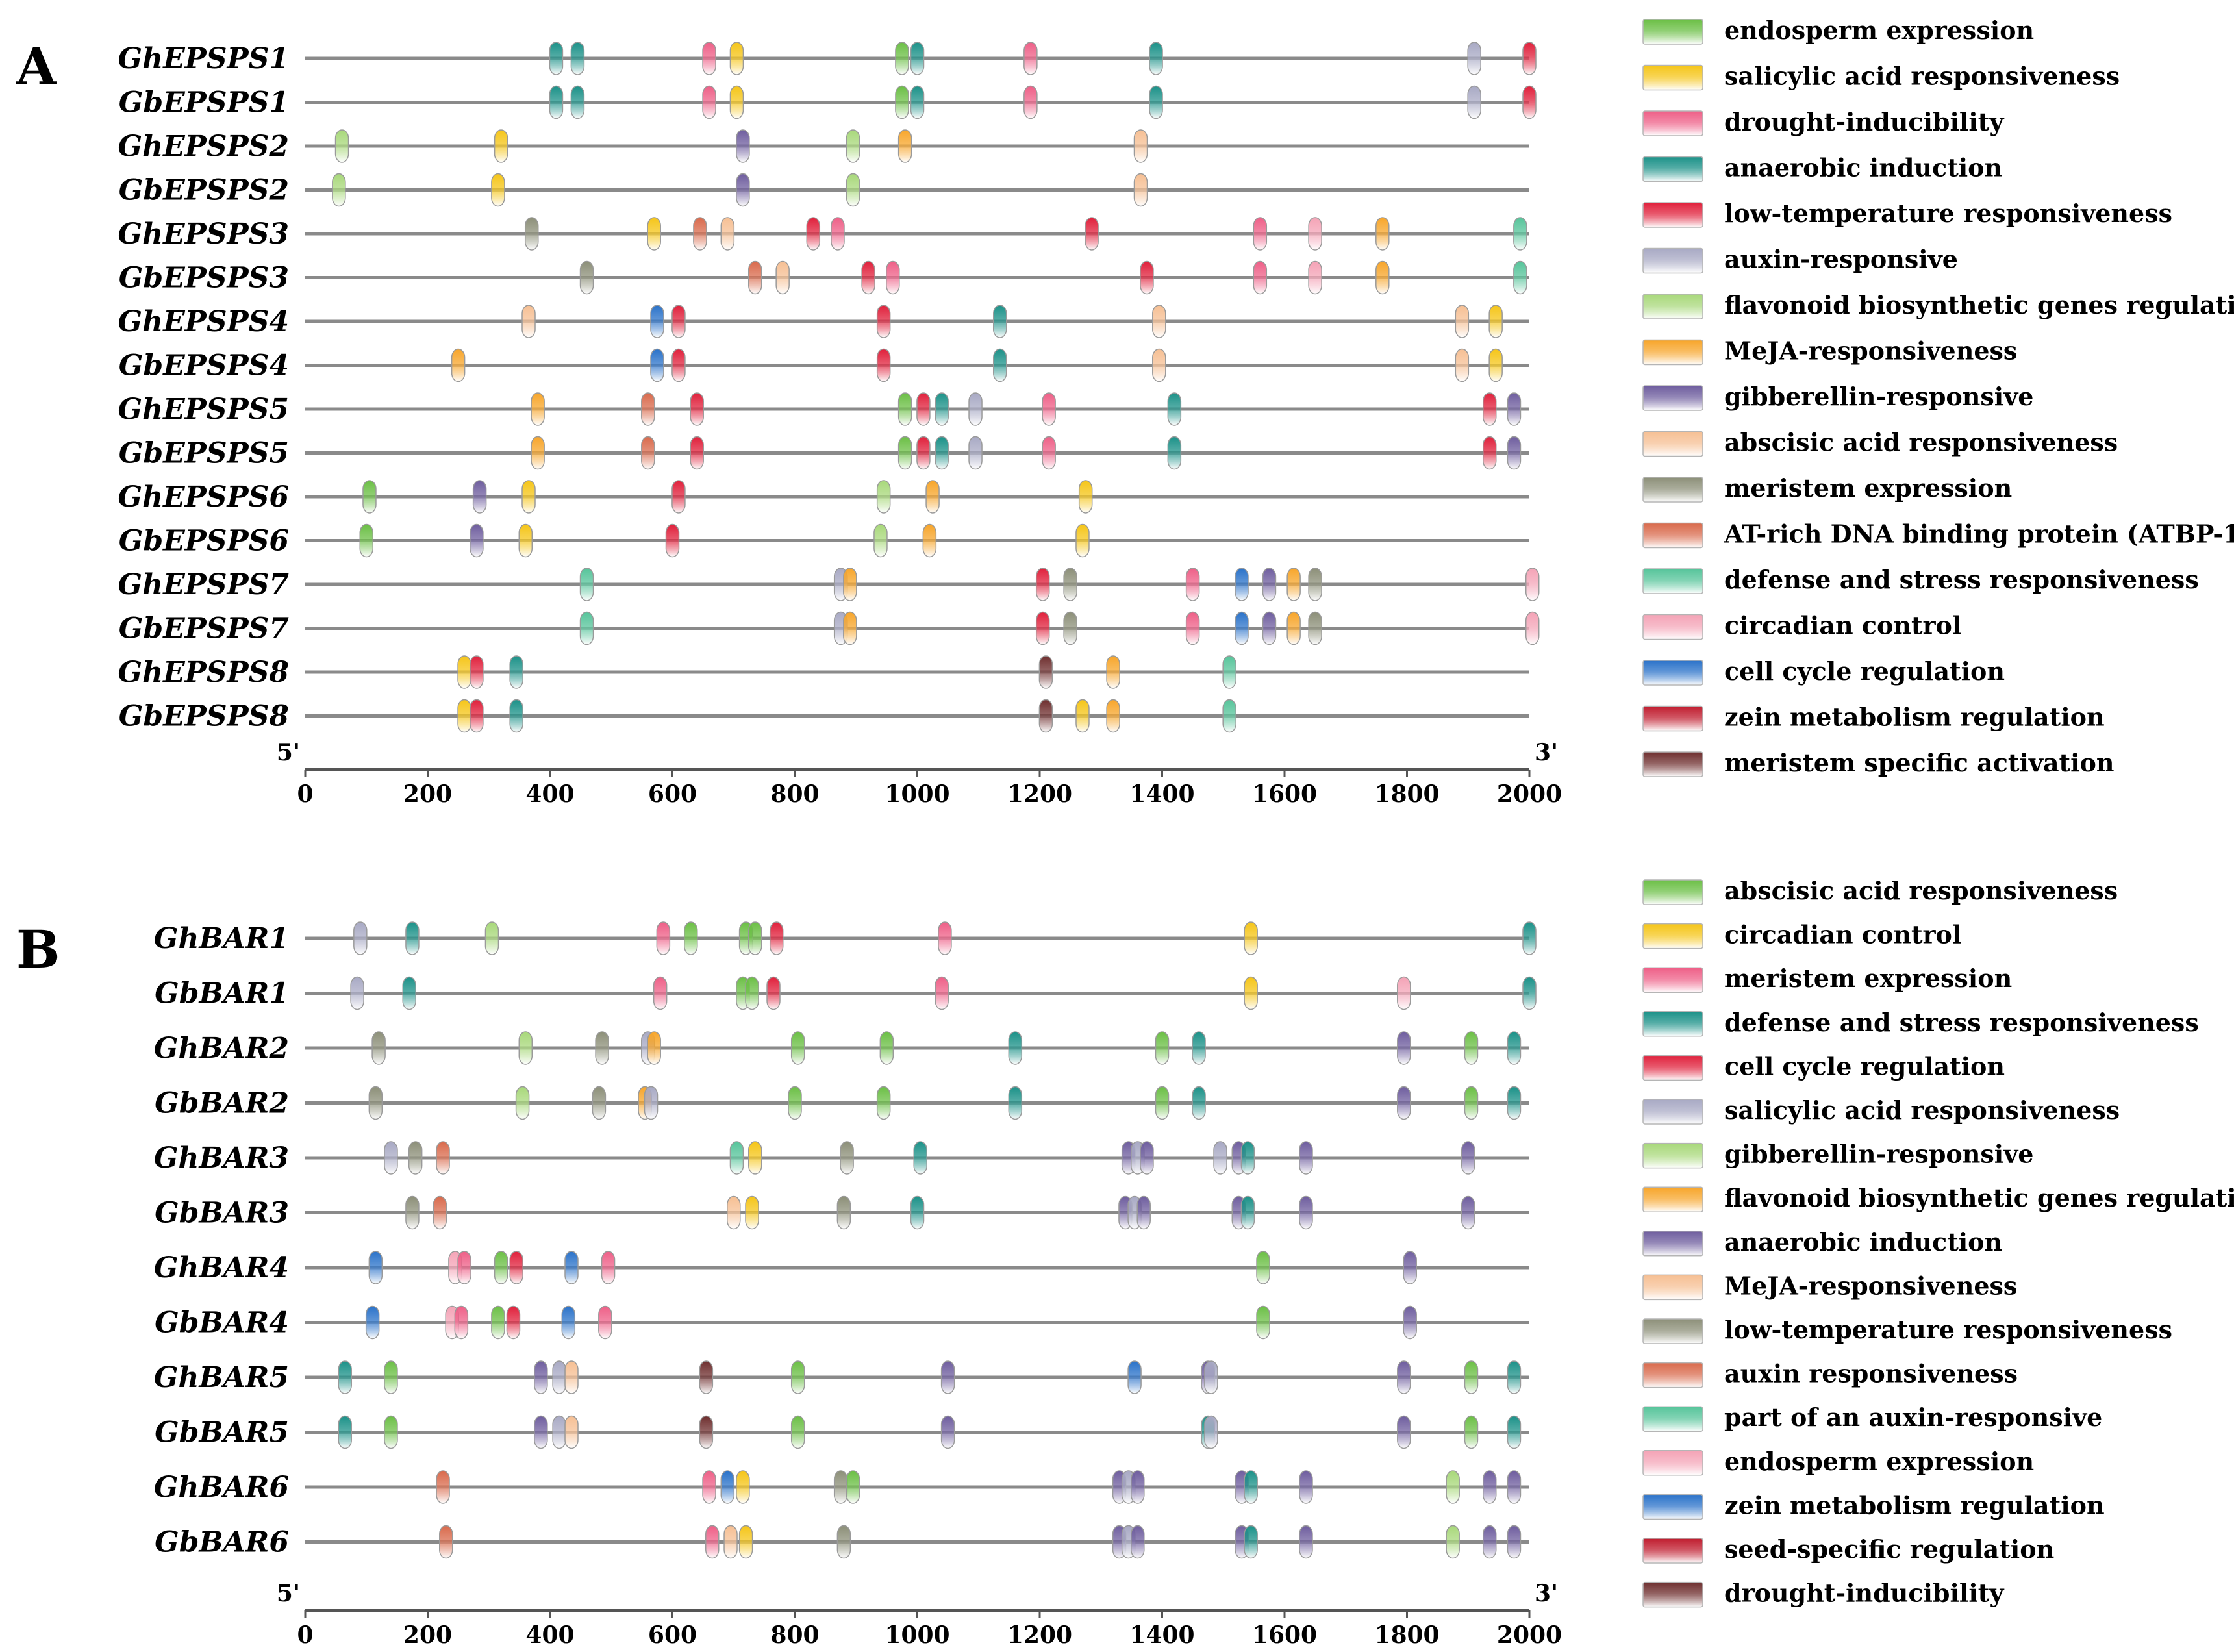  What do you see at coordinates (222, 1323) in the screenshot?
I see `gene-label: GbBAR4` at bounding box center [222, 1323].